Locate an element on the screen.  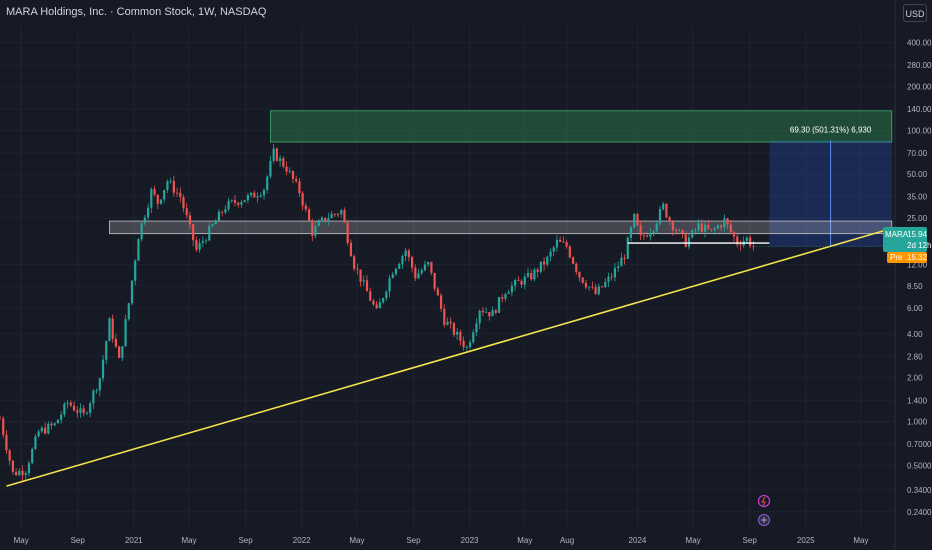
y-tick-label: 0.5000 is located at coordinates (919, 465).